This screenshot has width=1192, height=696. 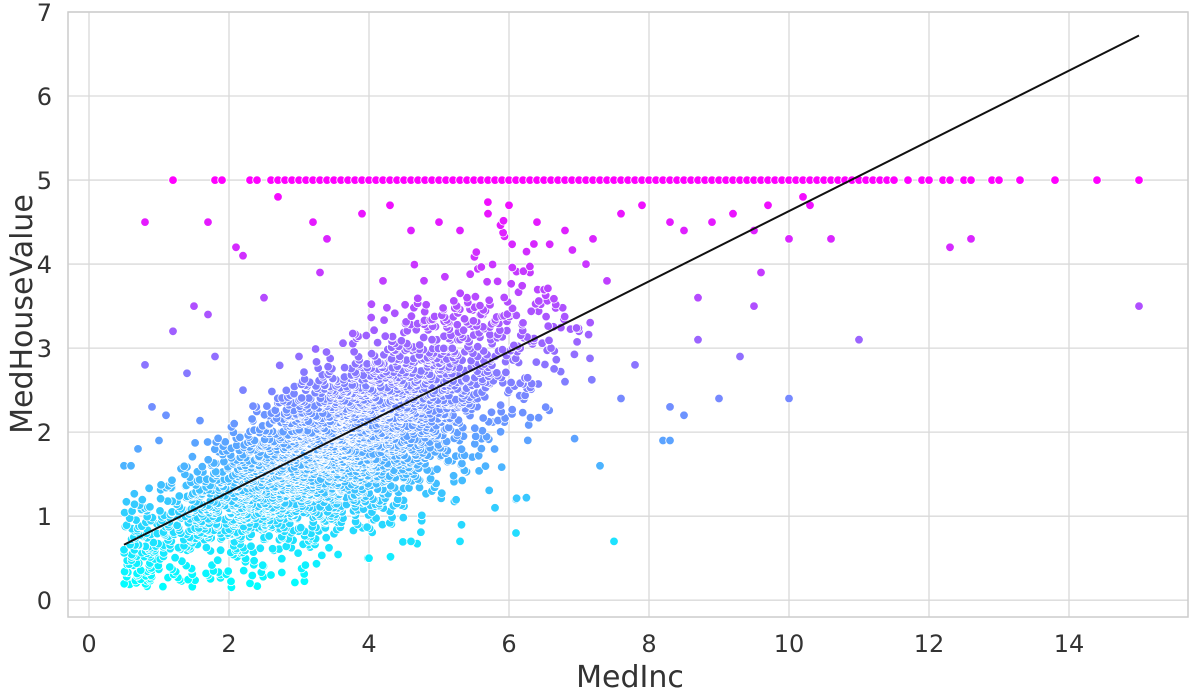 What do you see at coordinates (44, 601) in the screenshot?
I see `y-tick-label: 0` at bounding box center [44, 601].